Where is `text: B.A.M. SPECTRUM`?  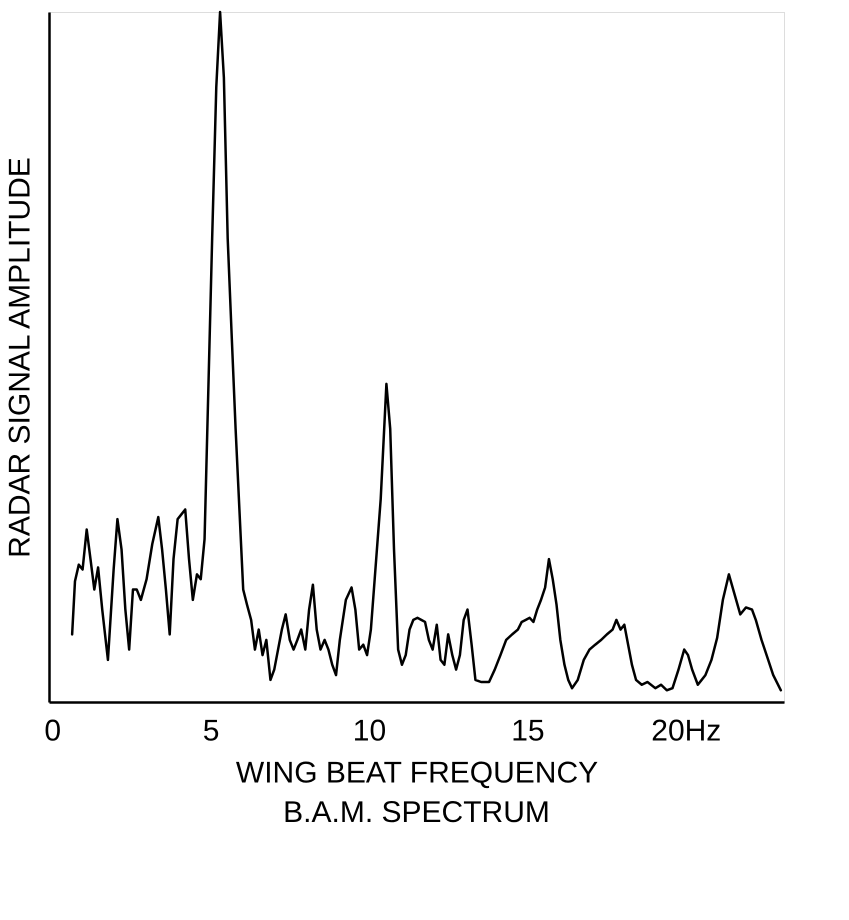
text: B.A.M. SPECTRUM is located at coordinates (416, 812).